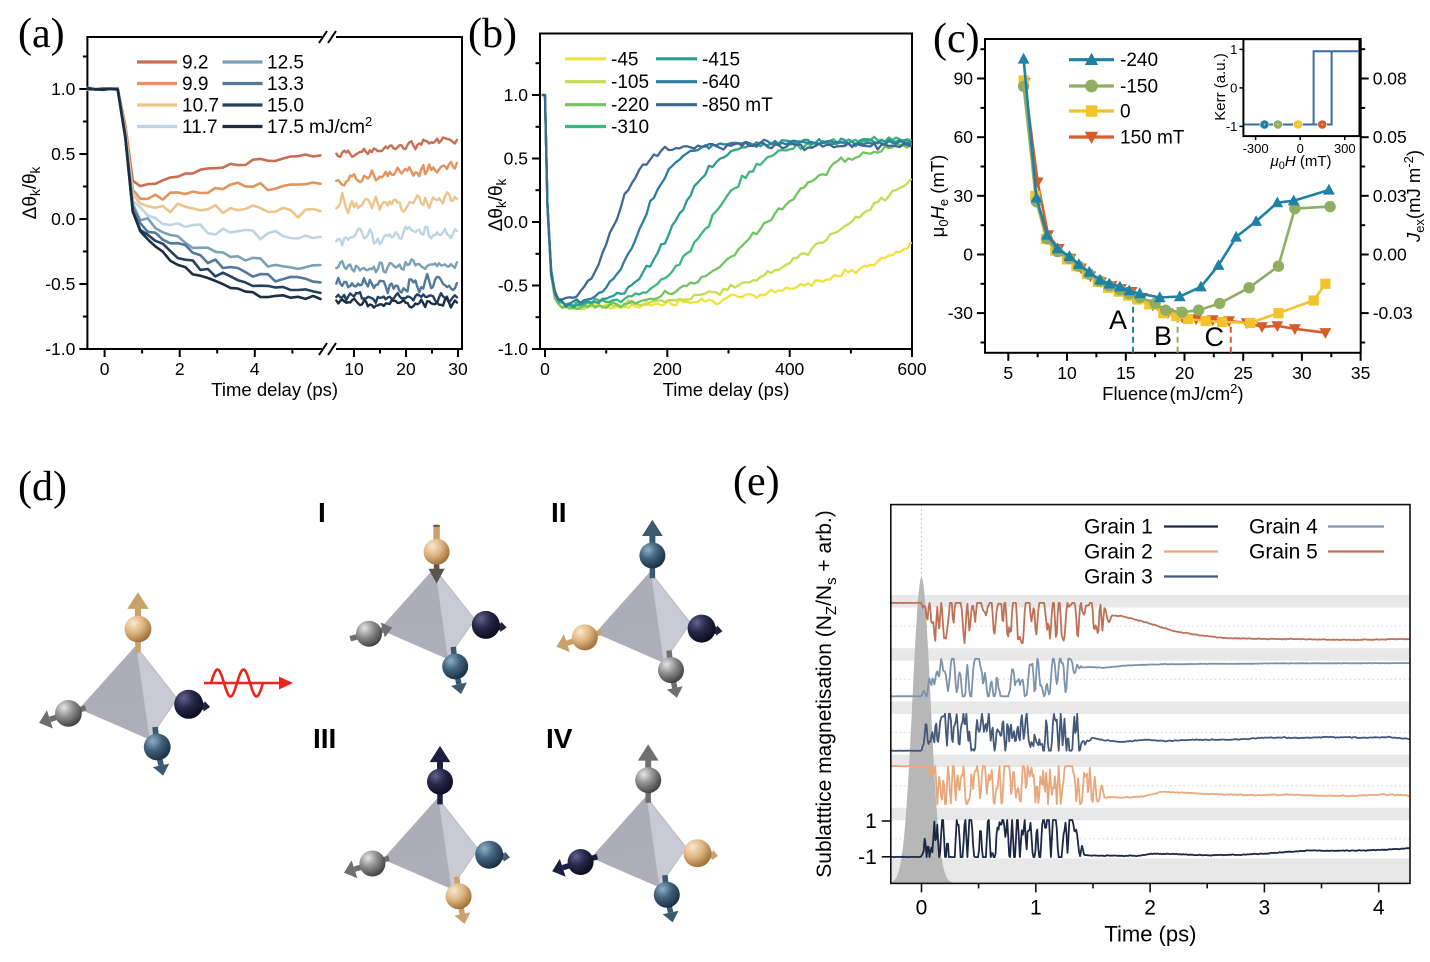  Describe the element at coordinates (1118, 552) in the screenshot. I see `svg-text: Grain 2` at that location.